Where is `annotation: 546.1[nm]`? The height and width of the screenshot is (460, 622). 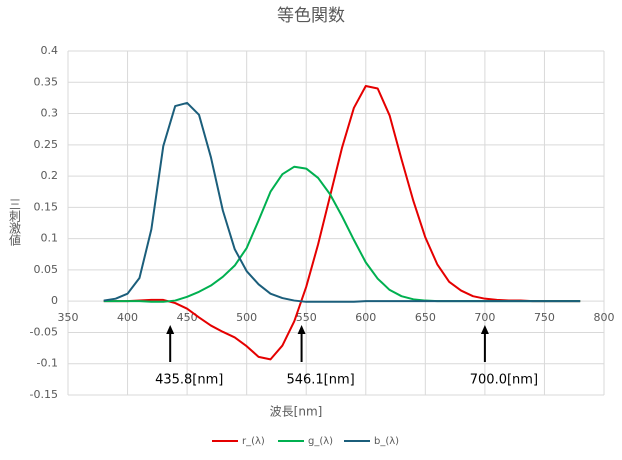
annotation: 546.1[nm] is located at coordinates (320, 380).